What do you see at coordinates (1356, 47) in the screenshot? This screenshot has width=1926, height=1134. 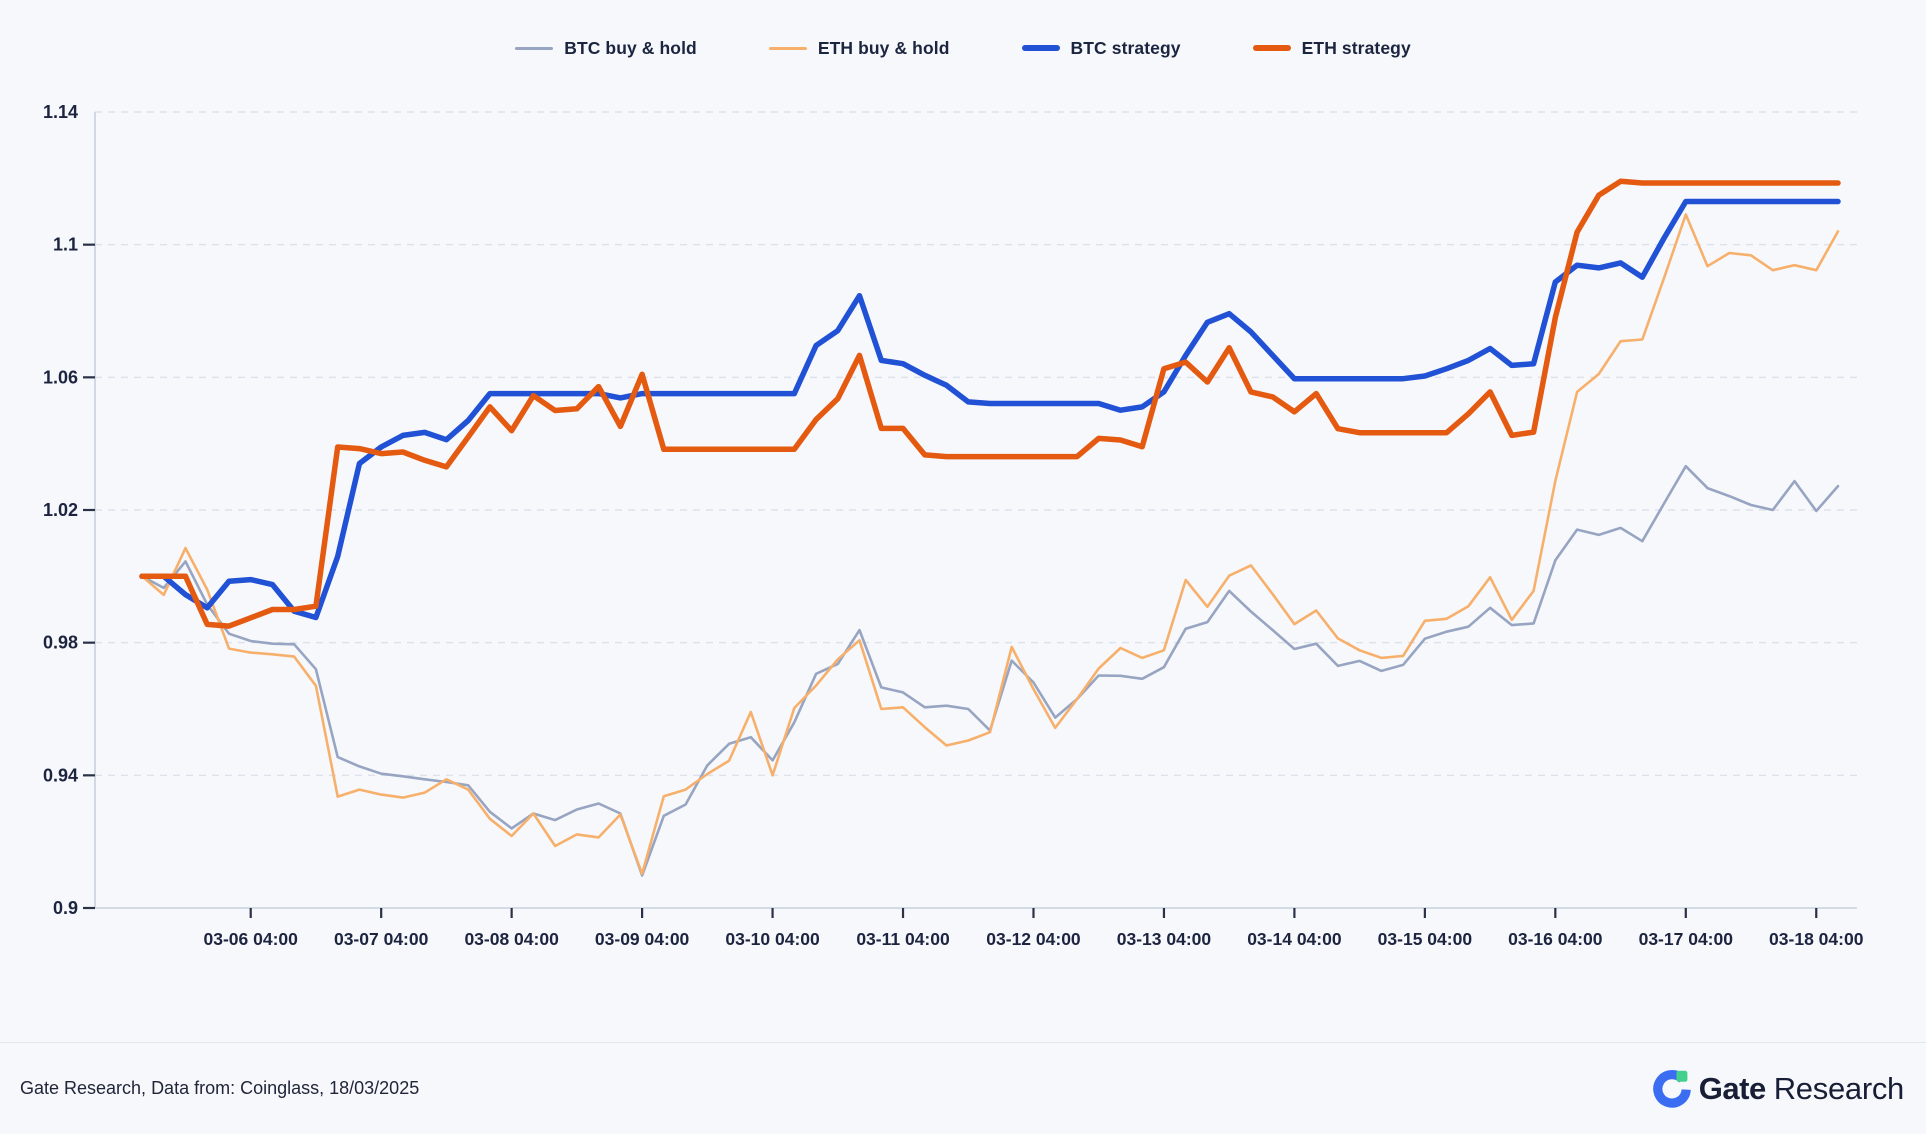 I see `legend-label: ETH strategy` at bounding box center [1356, 47].